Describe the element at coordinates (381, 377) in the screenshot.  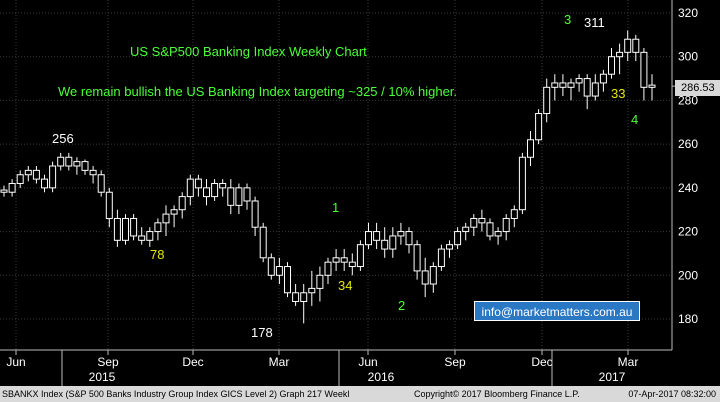
I see `x-year-label: 2016` at that location.